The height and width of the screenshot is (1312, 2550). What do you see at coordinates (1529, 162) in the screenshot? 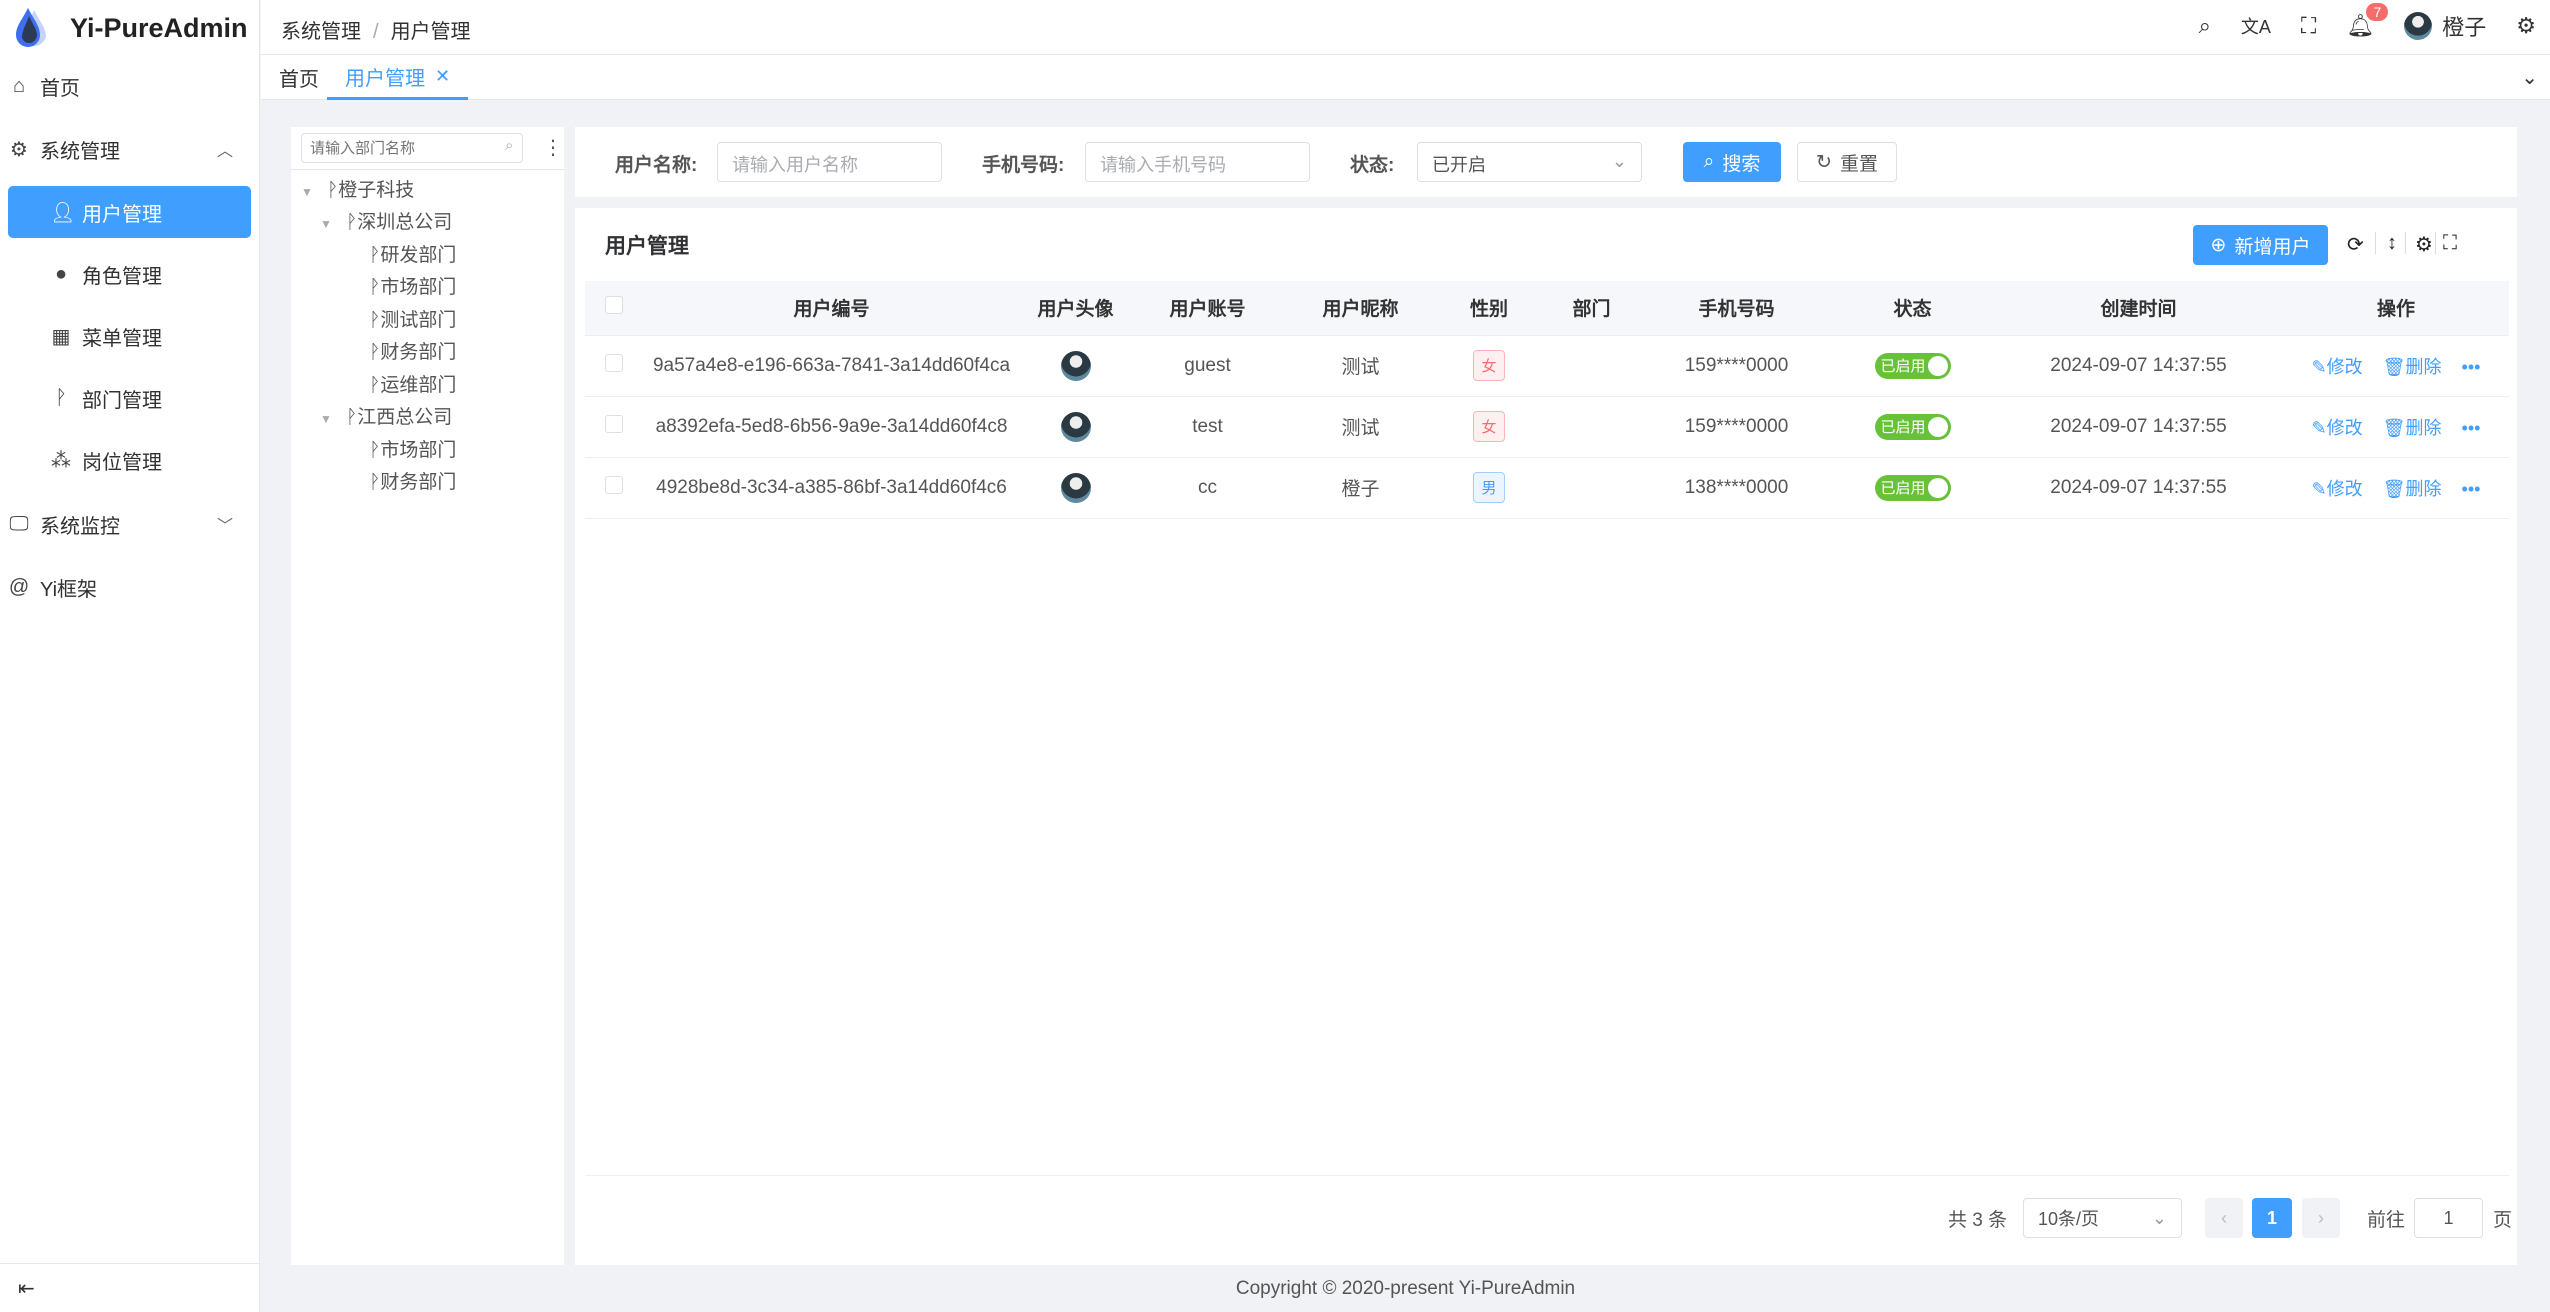
I see `status-select: 已开启 ⌄` at bounding box center [1529, 162].